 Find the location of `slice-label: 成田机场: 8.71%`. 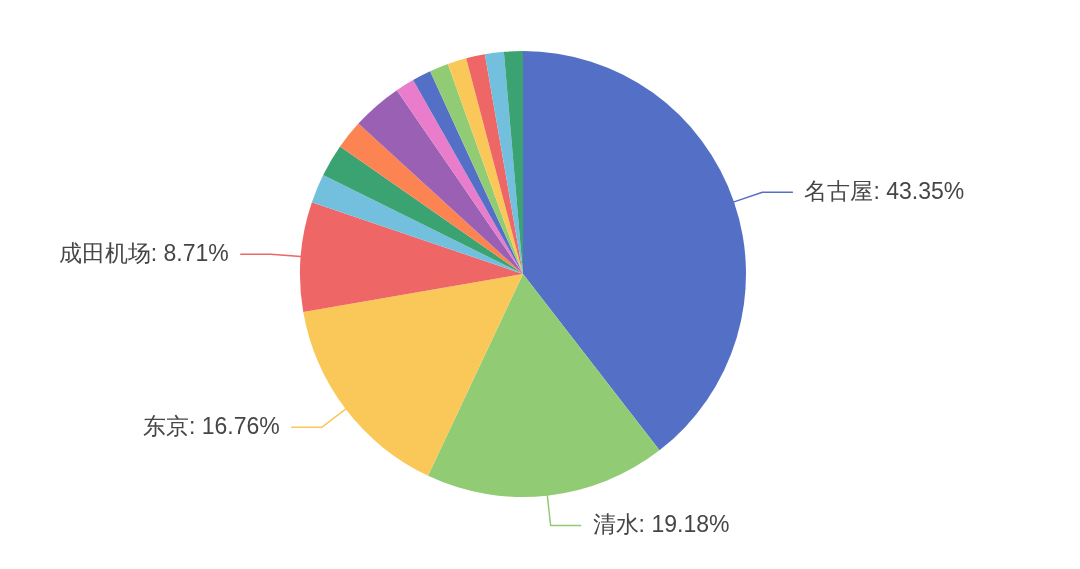

slice-label: 成田机场: 8.71% is located at coordinates (143, 253).